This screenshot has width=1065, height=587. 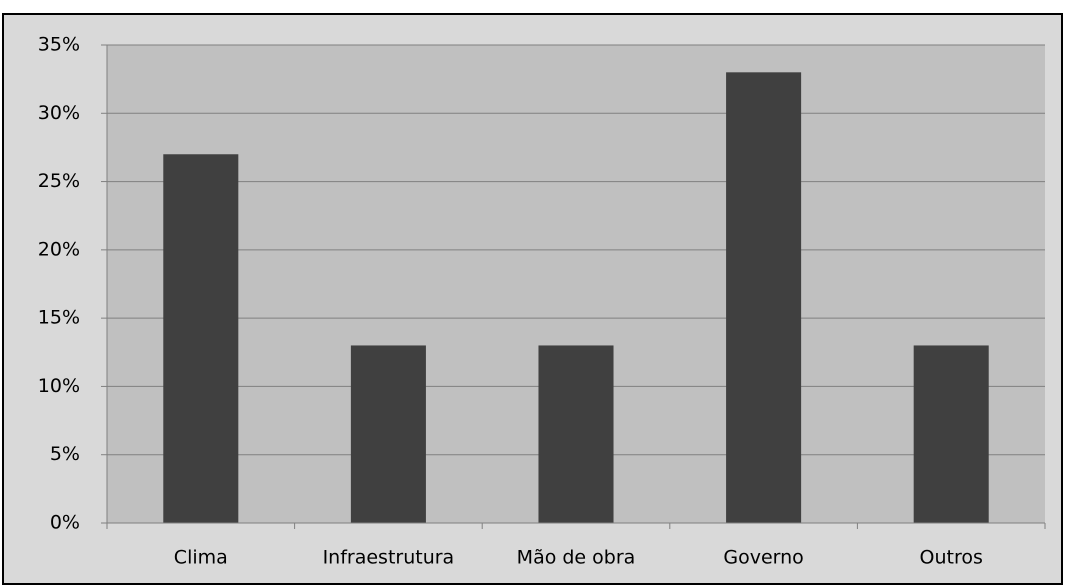 I want to click on x-tick-label: Infraestrutura, so click(x=389, y=558).